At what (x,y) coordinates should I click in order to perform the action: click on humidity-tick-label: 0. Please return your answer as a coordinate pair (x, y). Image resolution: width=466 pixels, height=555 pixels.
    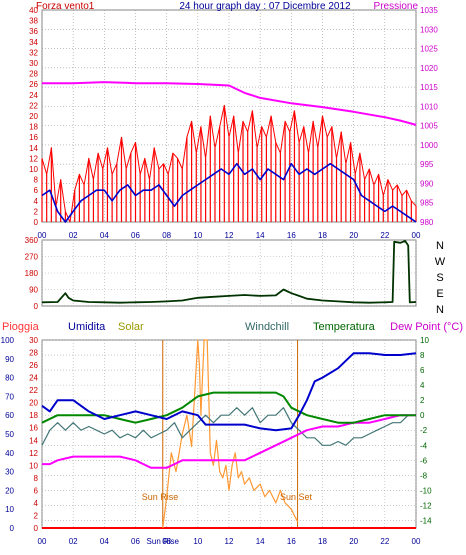
    Looking at the image, I should click on (12, 528).